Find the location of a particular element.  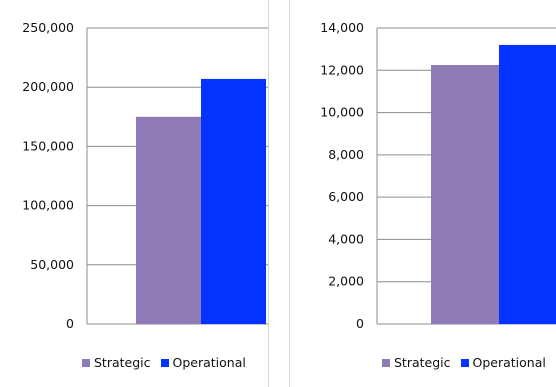

y-tick-label: 12,000 is located at coordinates (342, 69).